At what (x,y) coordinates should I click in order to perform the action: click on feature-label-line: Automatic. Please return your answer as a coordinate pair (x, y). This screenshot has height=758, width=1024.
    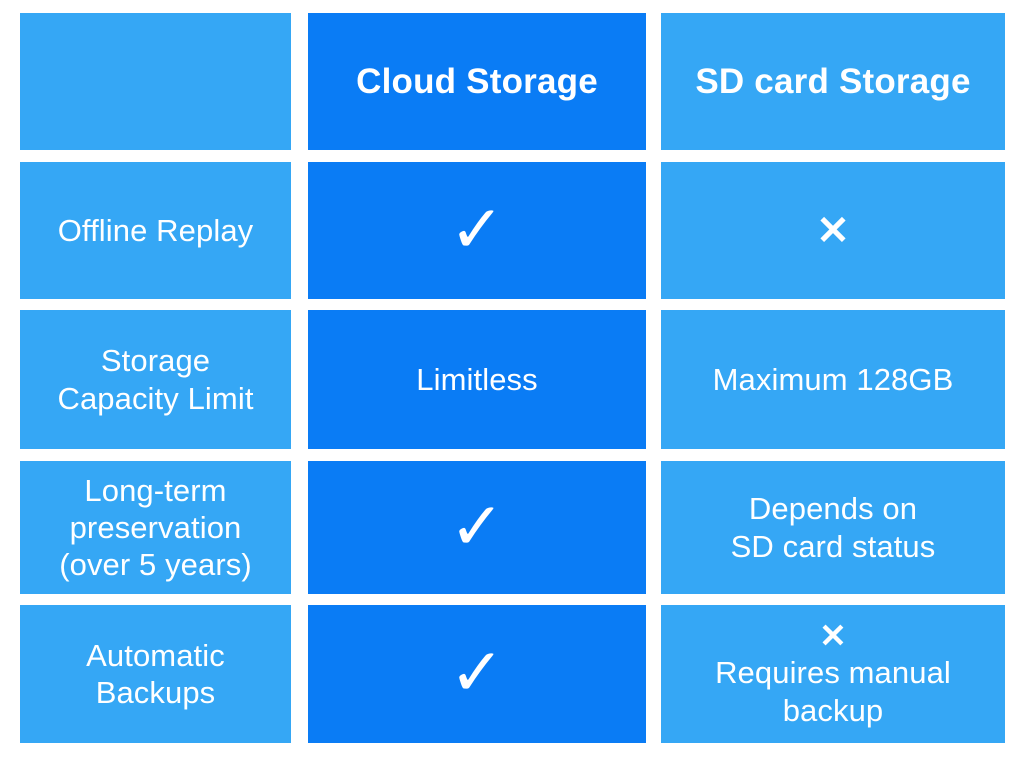
    Looking at the image, I should click on (155, 655).